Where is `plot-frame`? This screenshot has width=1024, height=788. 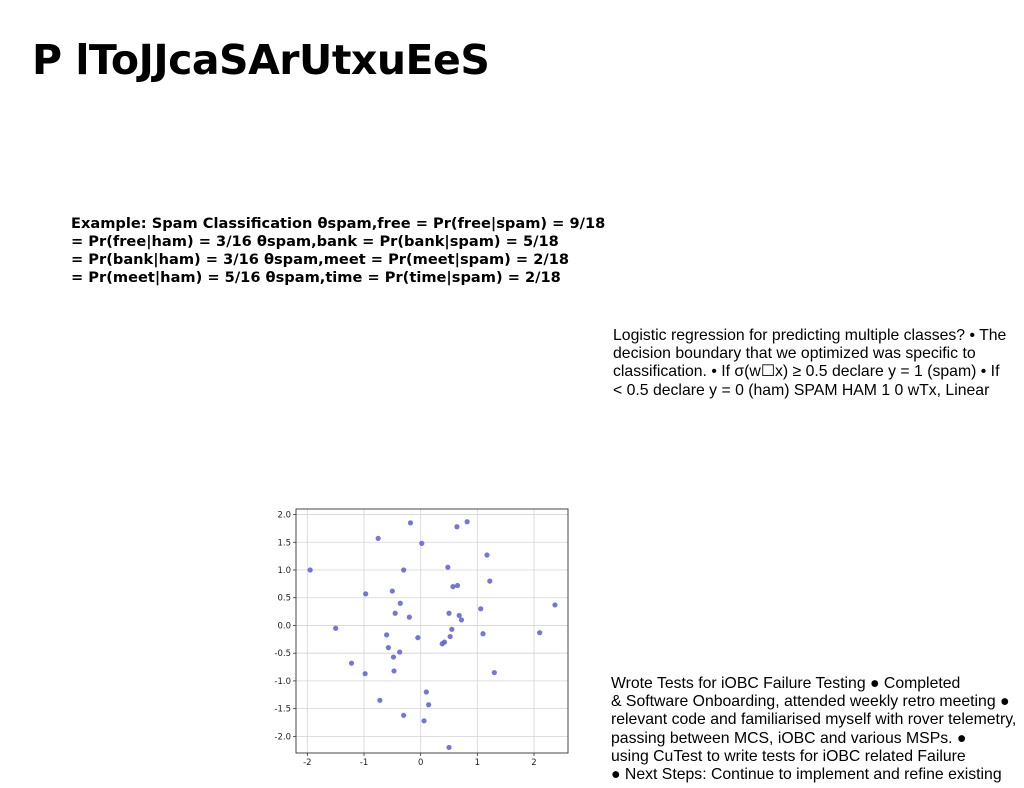 plot-frame is located at coordinates (432, 631).